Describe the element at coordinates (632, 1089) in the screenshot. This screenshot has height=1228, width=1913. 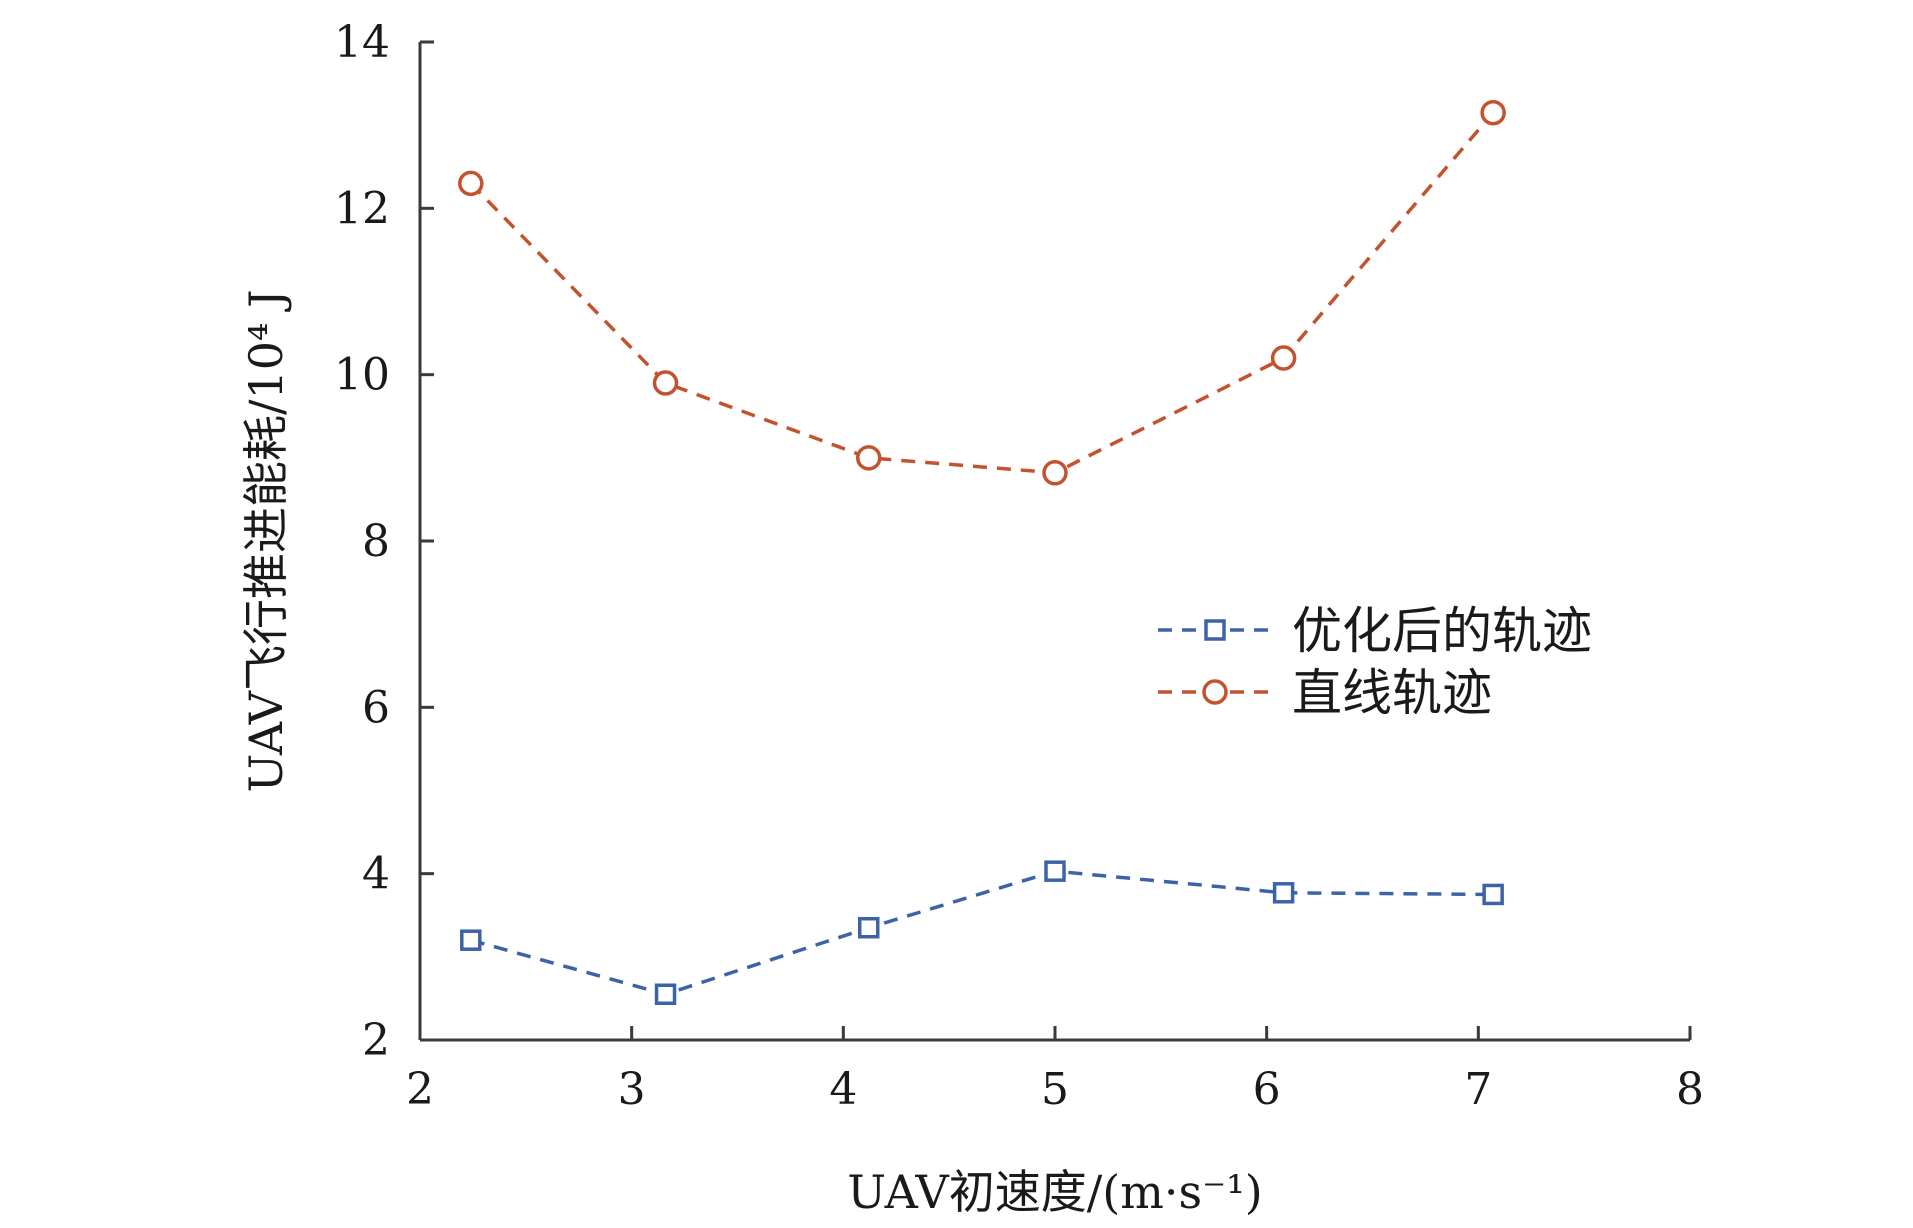
I see `x-tick-label: 3` at that location.